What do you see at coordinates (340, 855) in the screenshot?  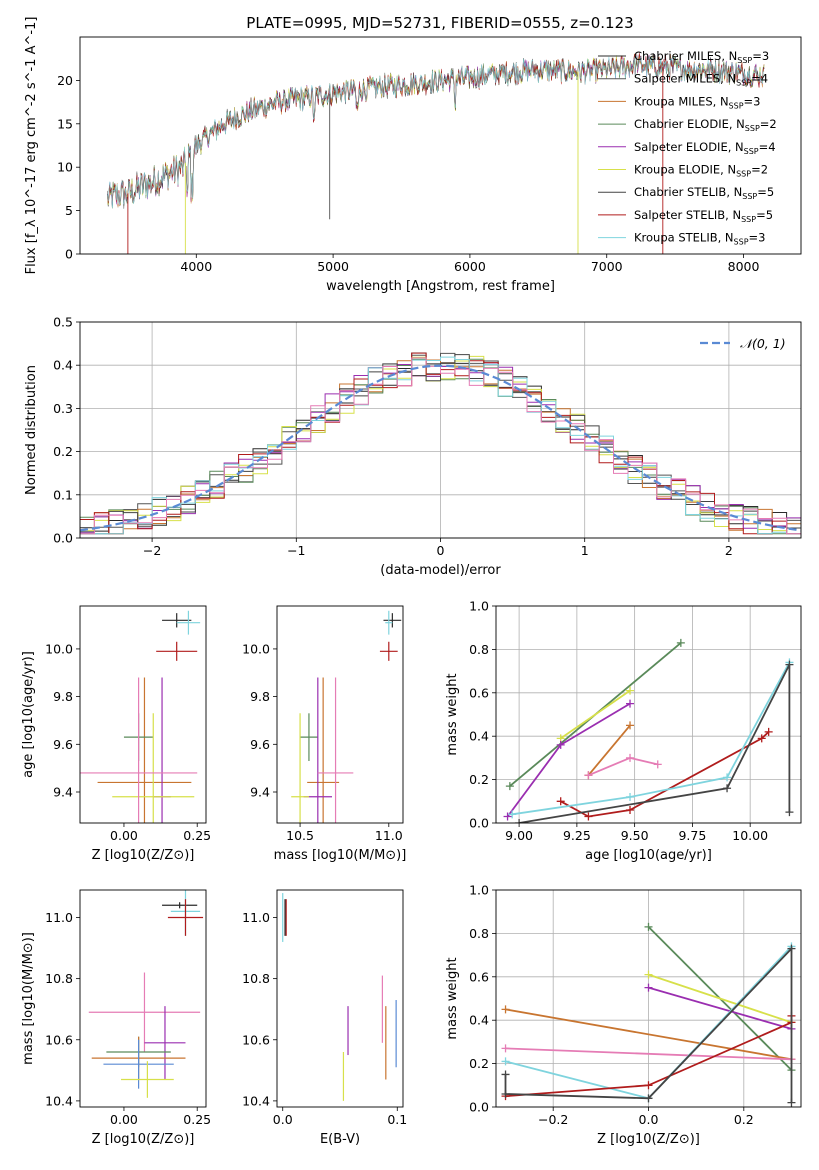 I see `x-axis-label: mass [log10(M/M⊙)]` at bounding box center [340, 855].